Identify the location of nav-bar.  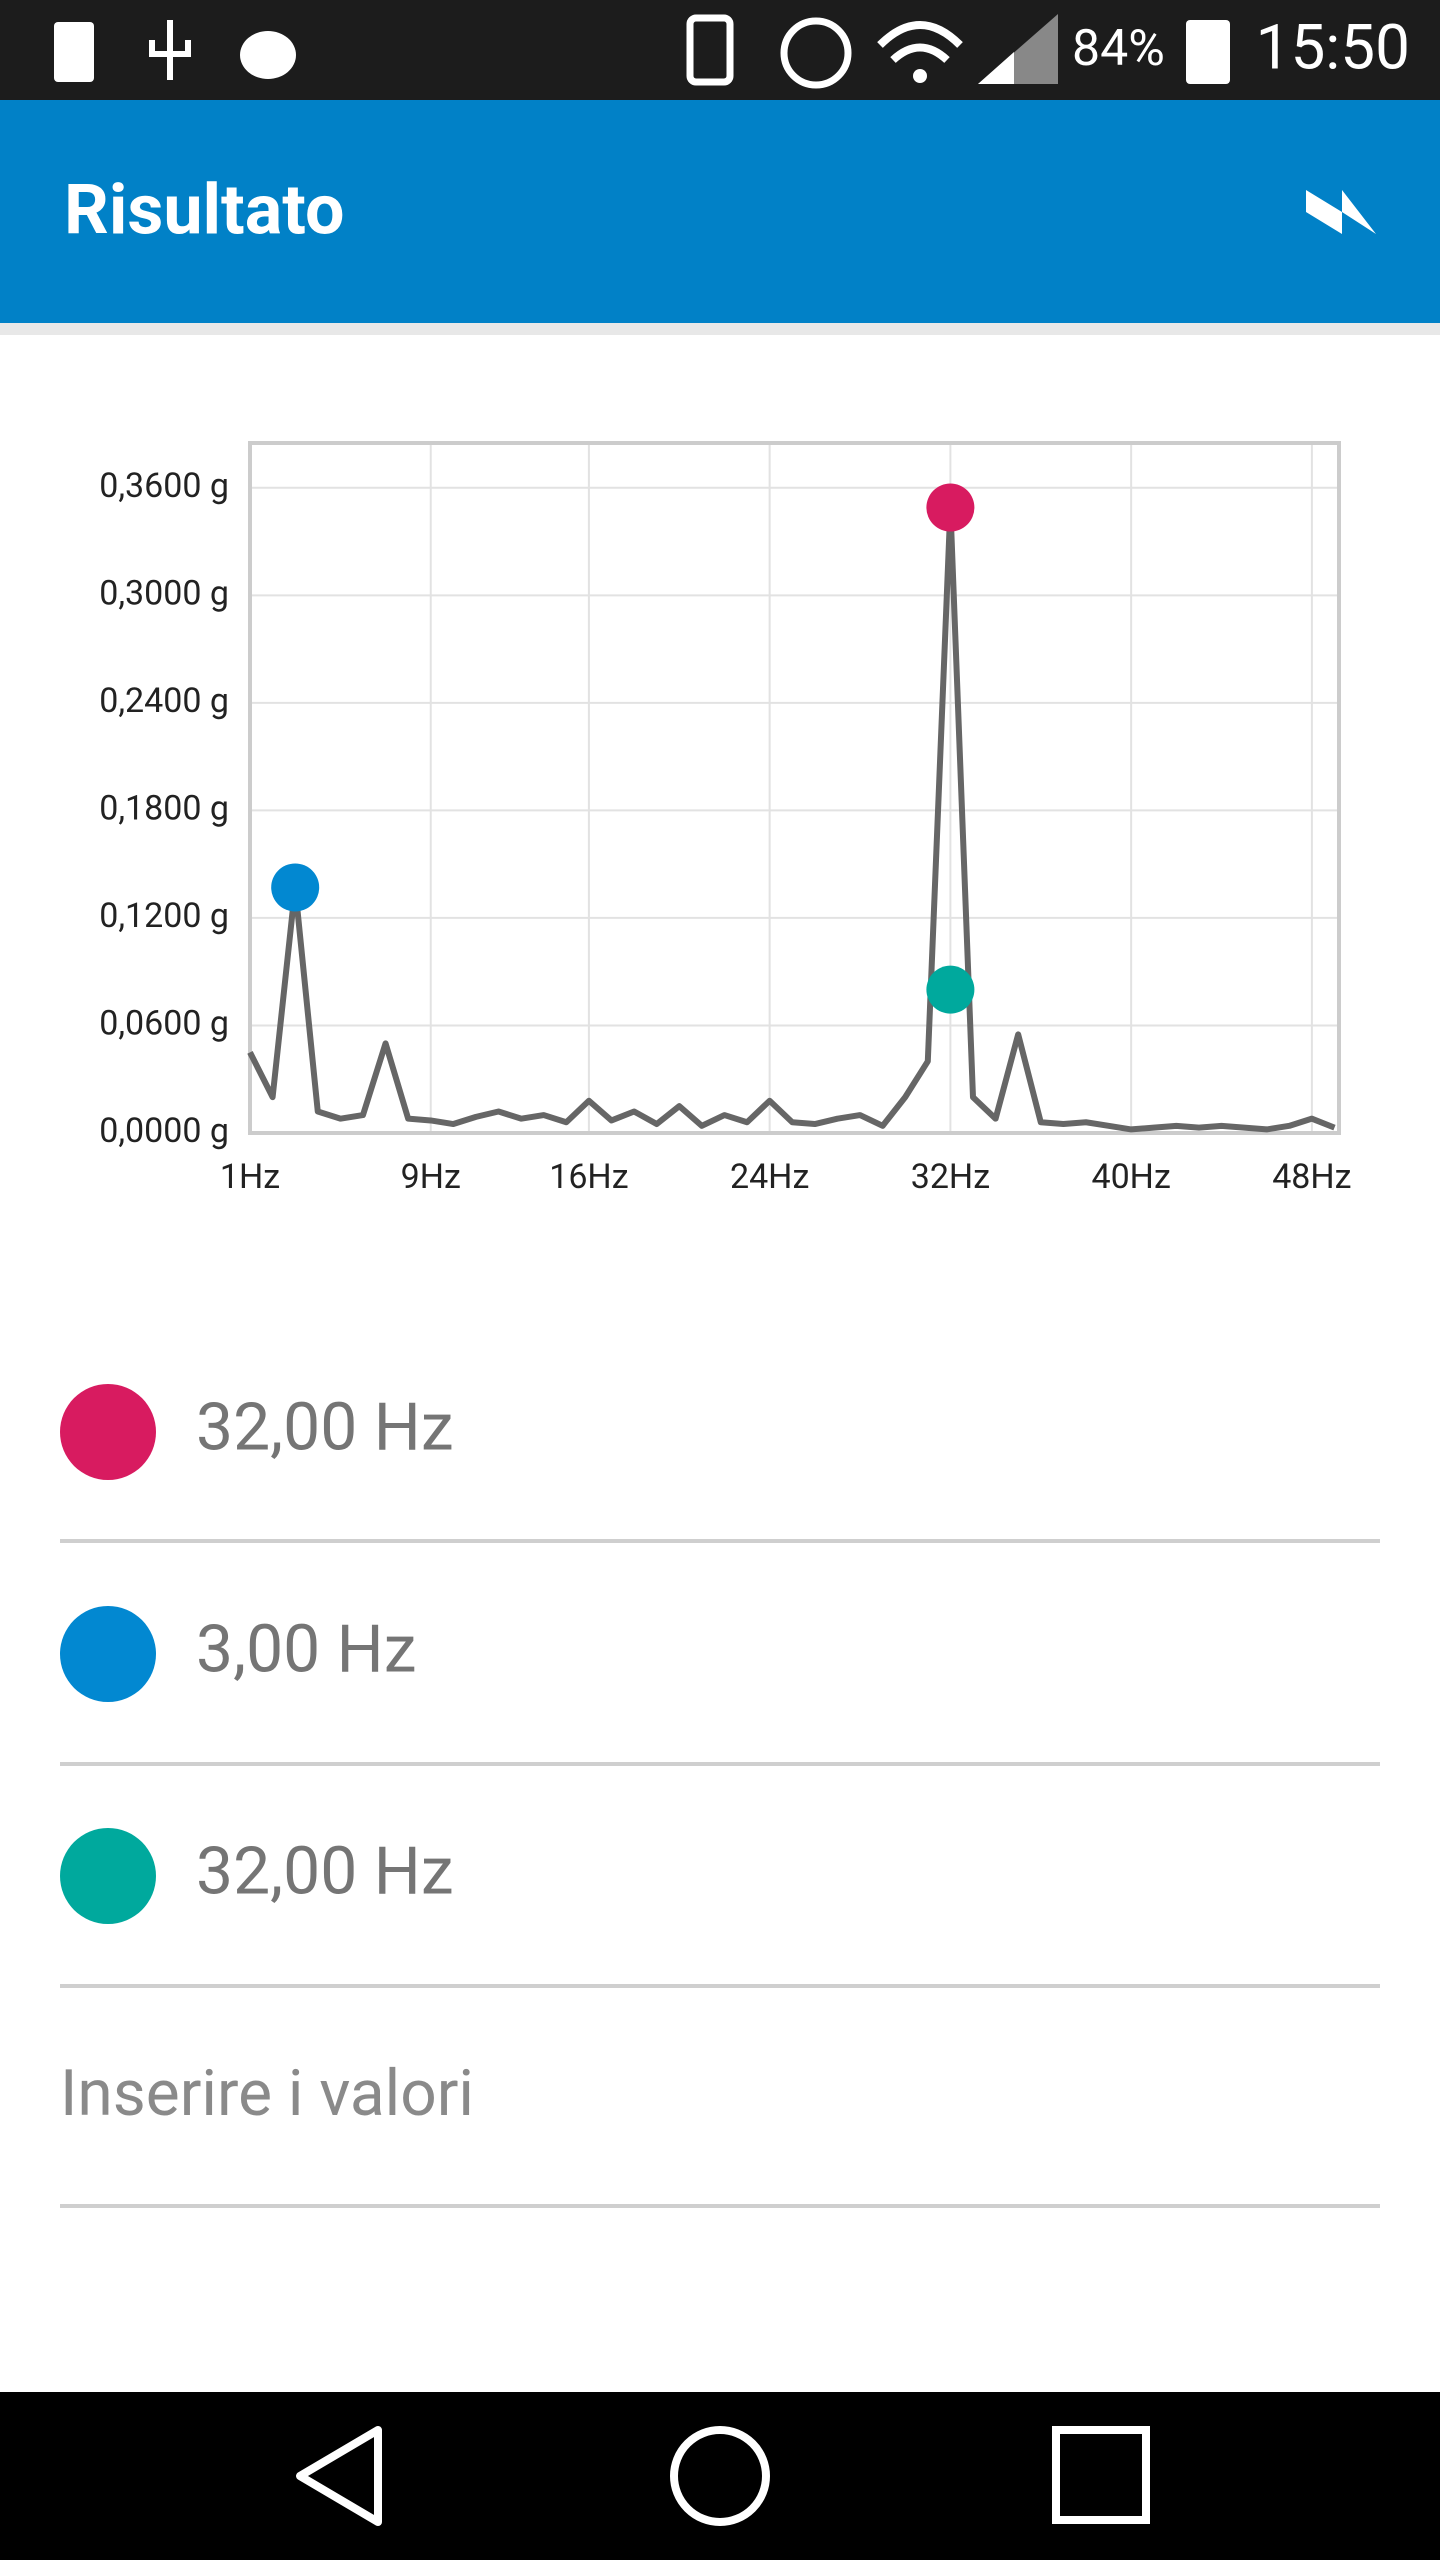
(720, 2476).